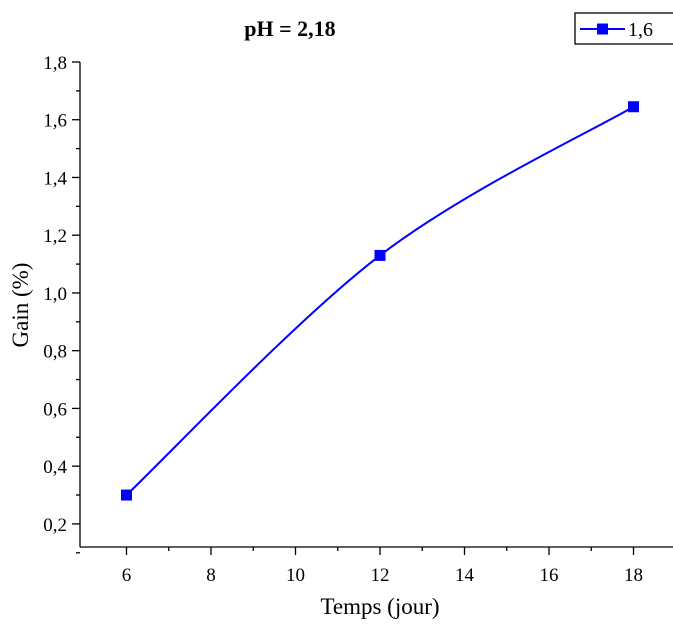 The width and height of the screenshot is (673, 626). Describe the element at coordinates (55, 121) in the screenshot. I see `y-tick-label: 1,6` at that location.